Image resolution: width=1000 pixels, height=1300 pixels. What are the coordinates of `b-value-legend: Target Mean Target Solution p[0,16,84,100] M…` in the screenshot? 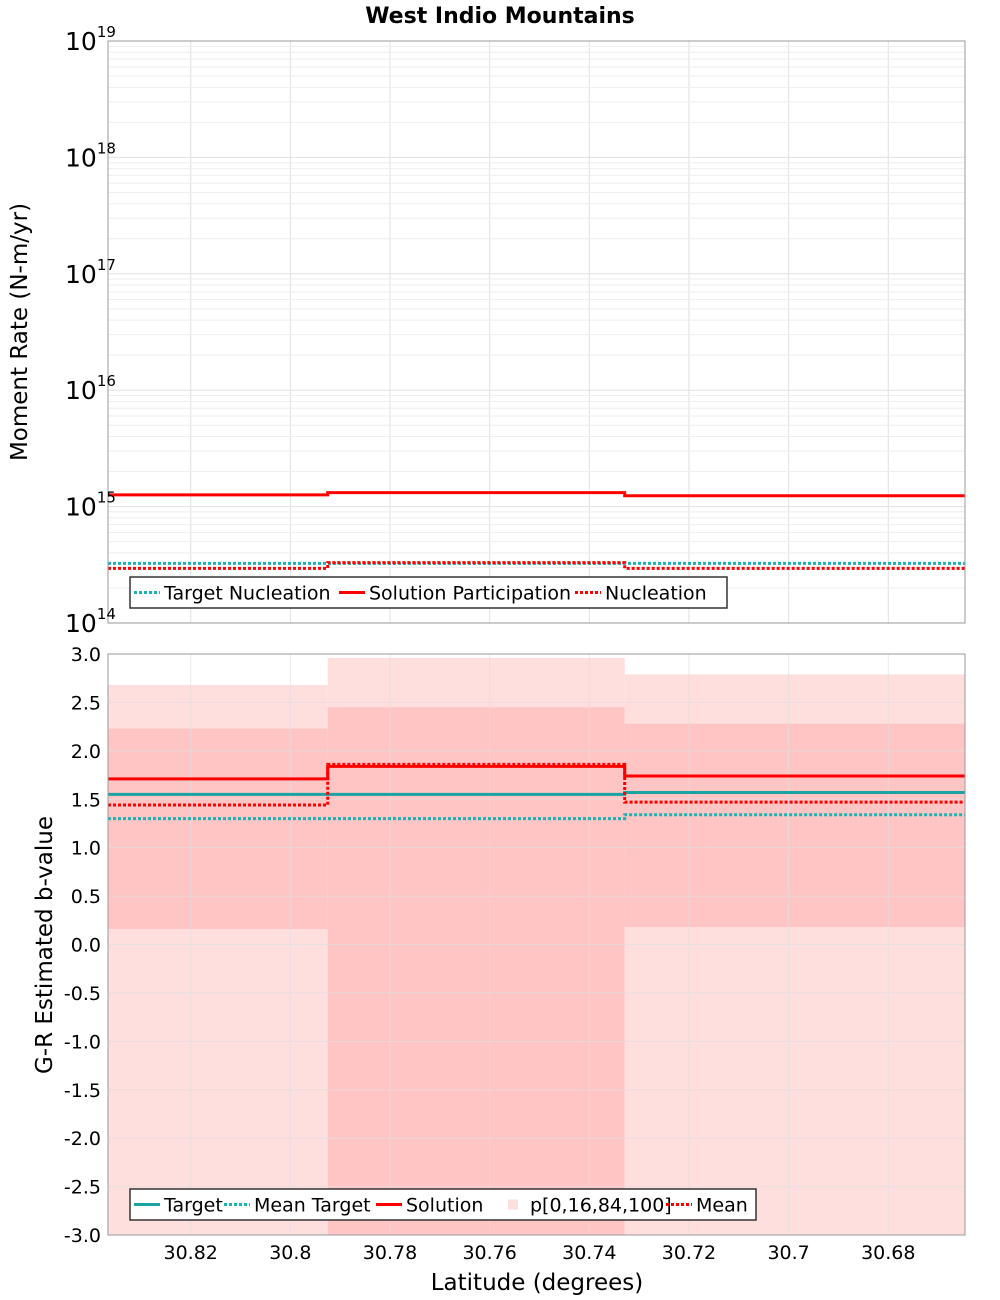 It's located at (443, 1204).